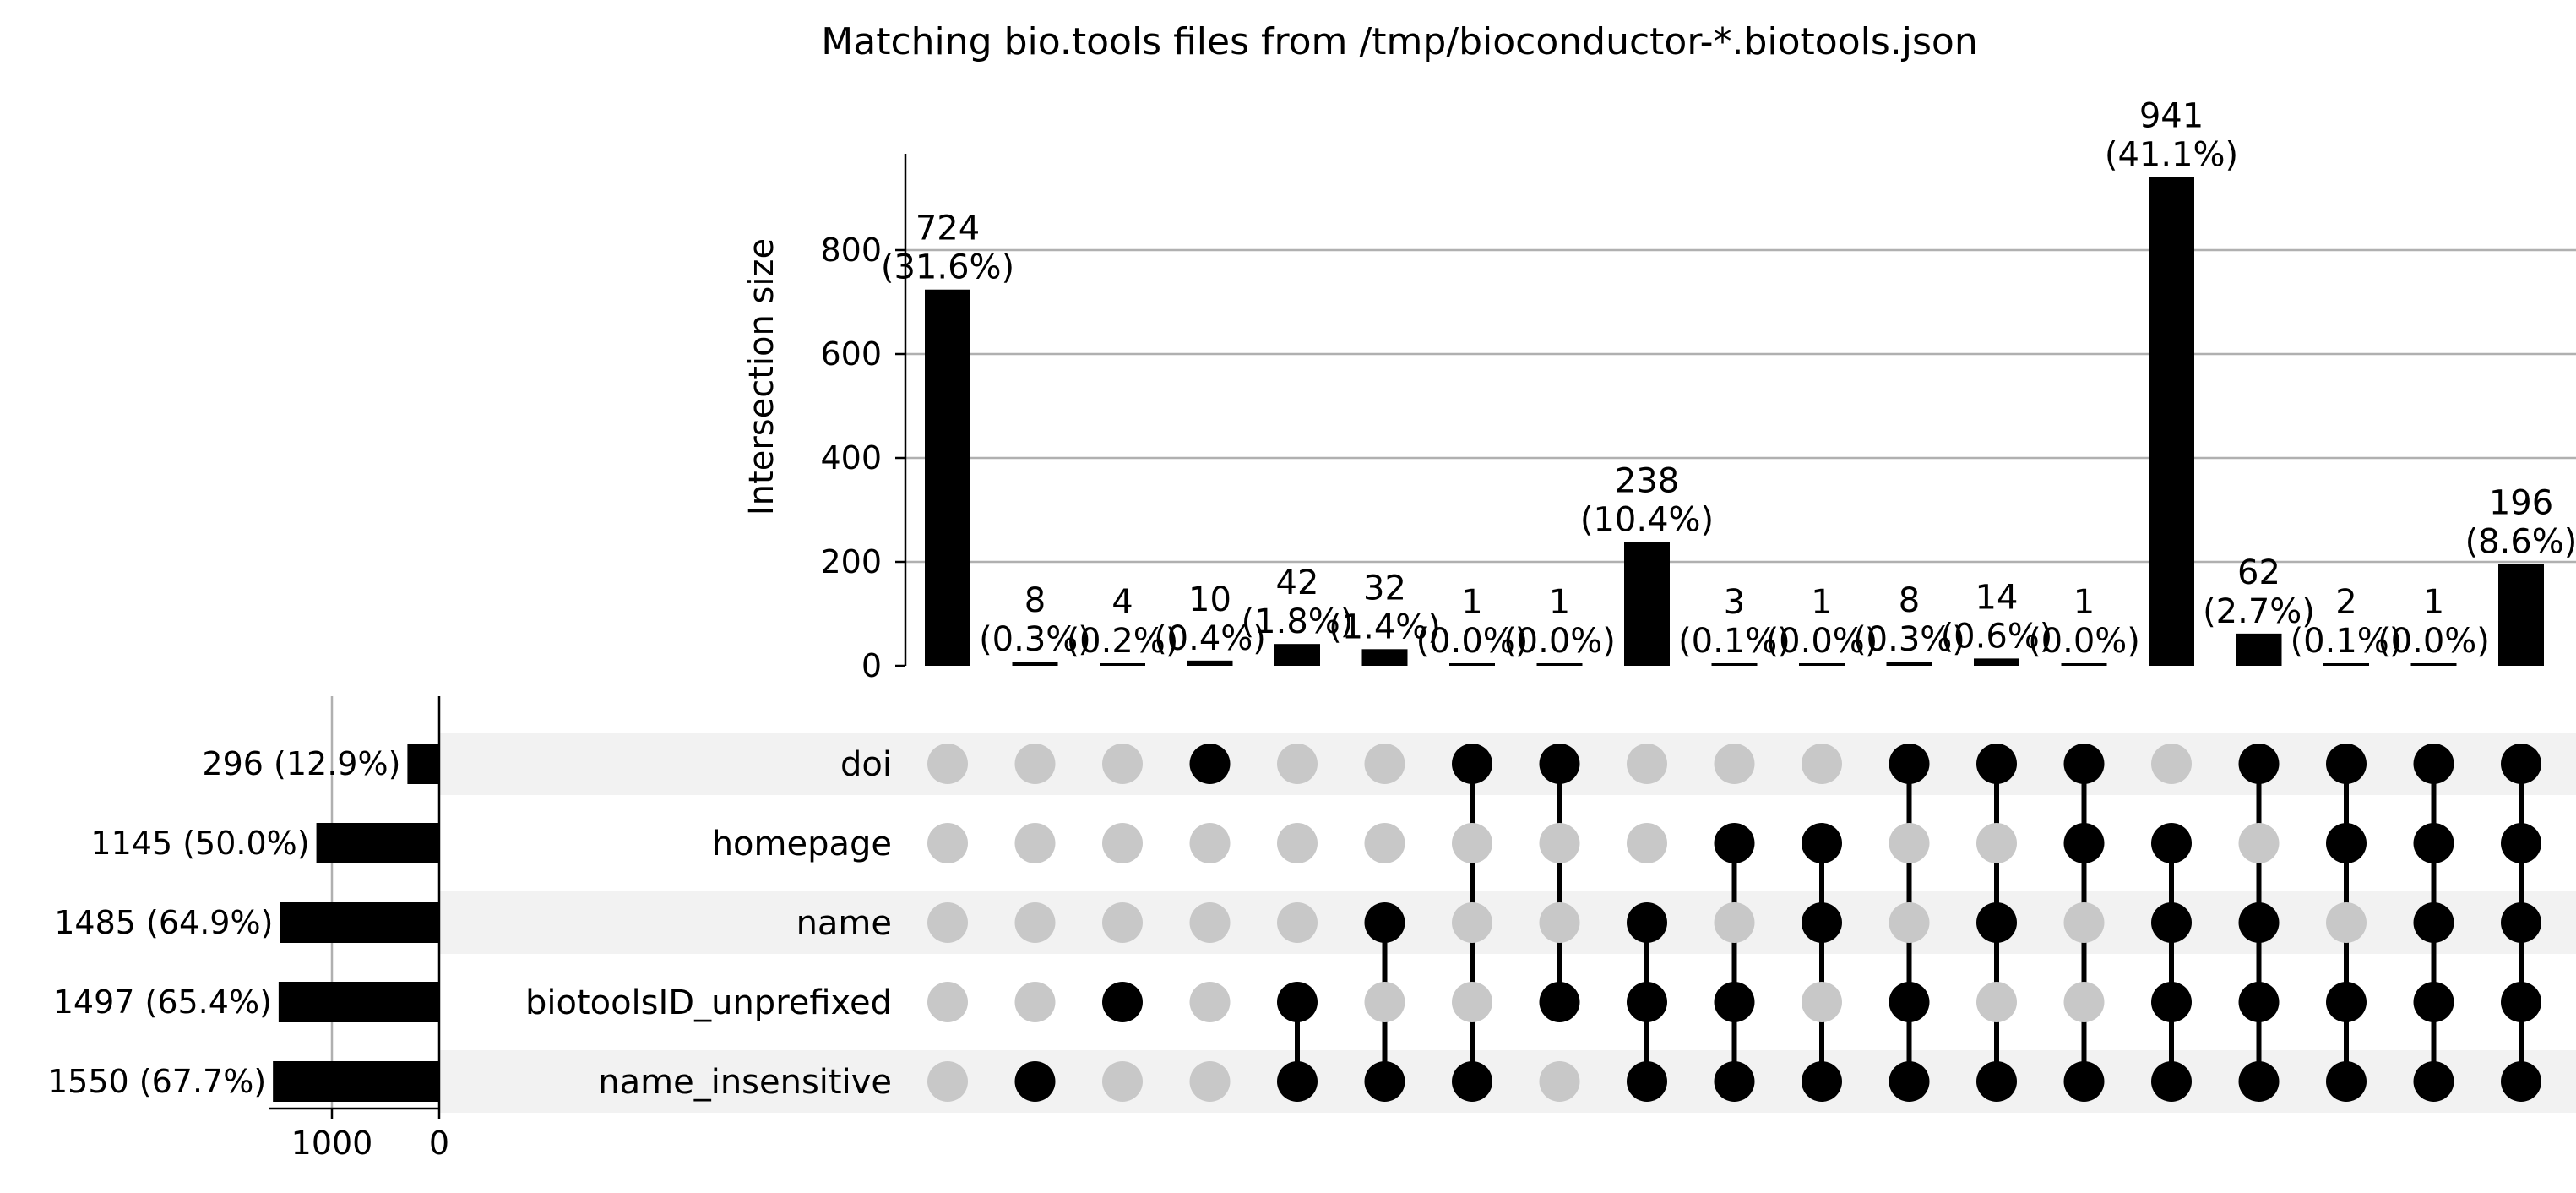  Describe the element at coordinates (761, 376) in the screenshot. I see `y-axis-label: Intersection size` at that location.